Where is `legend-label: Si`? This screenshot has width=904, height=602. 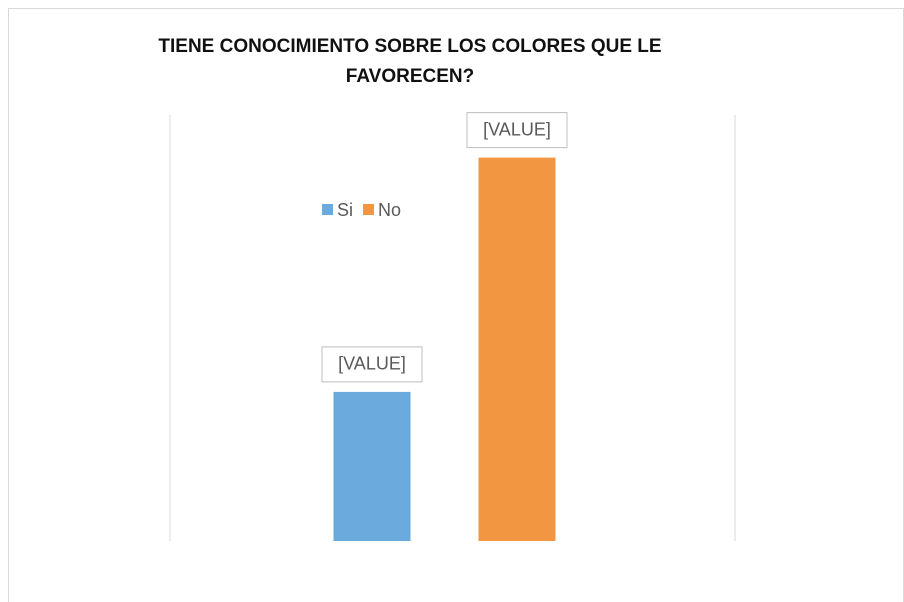
legend-label: Si is located at coordinates (345, 210).